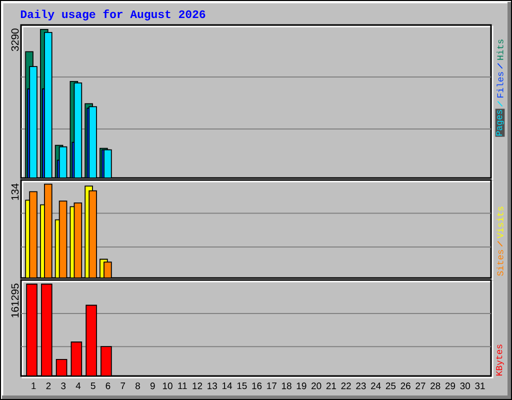 This screenshot has height=400, width=512. What do you see at coordinates (123, 386) in the screenshot?
I see `x-tick-label: 7` at bounding box center [123, 386].